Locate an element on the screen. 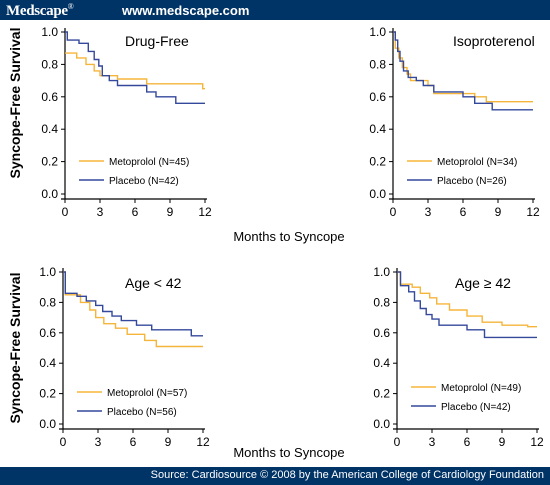  panel-2-y-tick-label: 0.4 is located at coordinates (377, 129).